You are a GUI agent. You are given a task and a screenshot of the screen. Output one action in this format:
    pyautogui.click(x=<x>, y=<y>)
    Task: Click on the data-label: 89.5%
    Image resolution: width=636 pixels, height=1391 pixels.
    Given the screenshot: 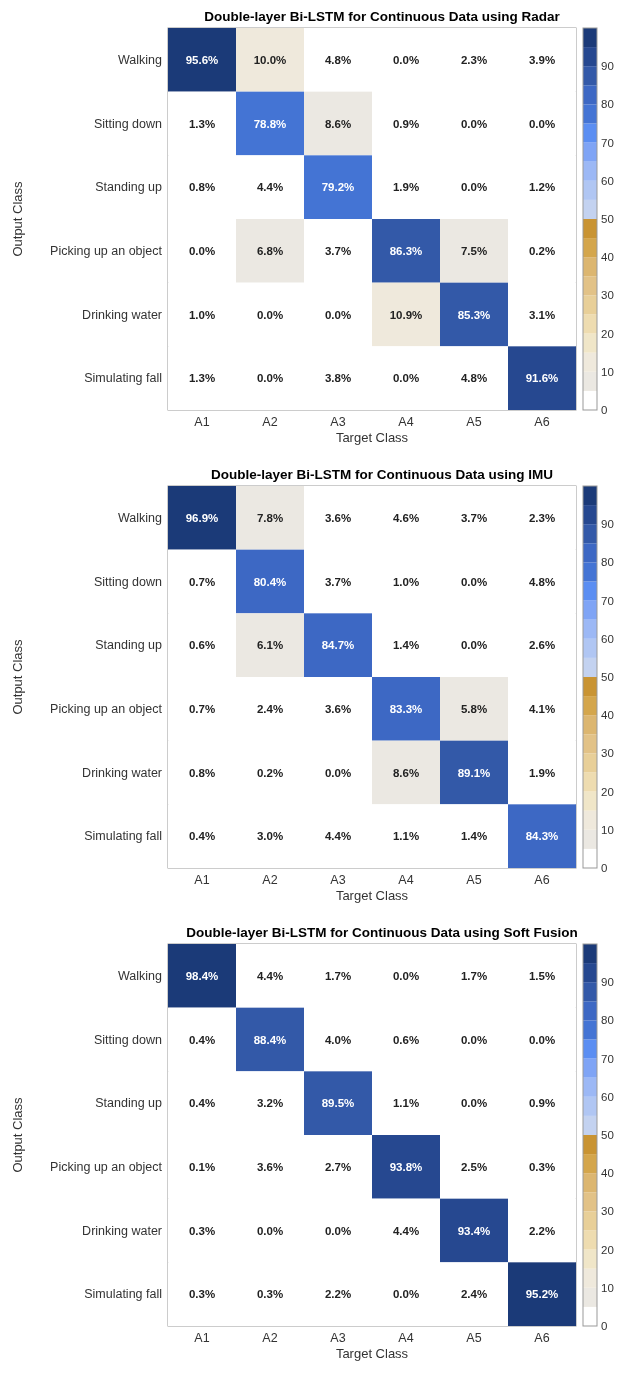 What is the action you would take?
    pyautogui.click(x=338, y=1103)
    